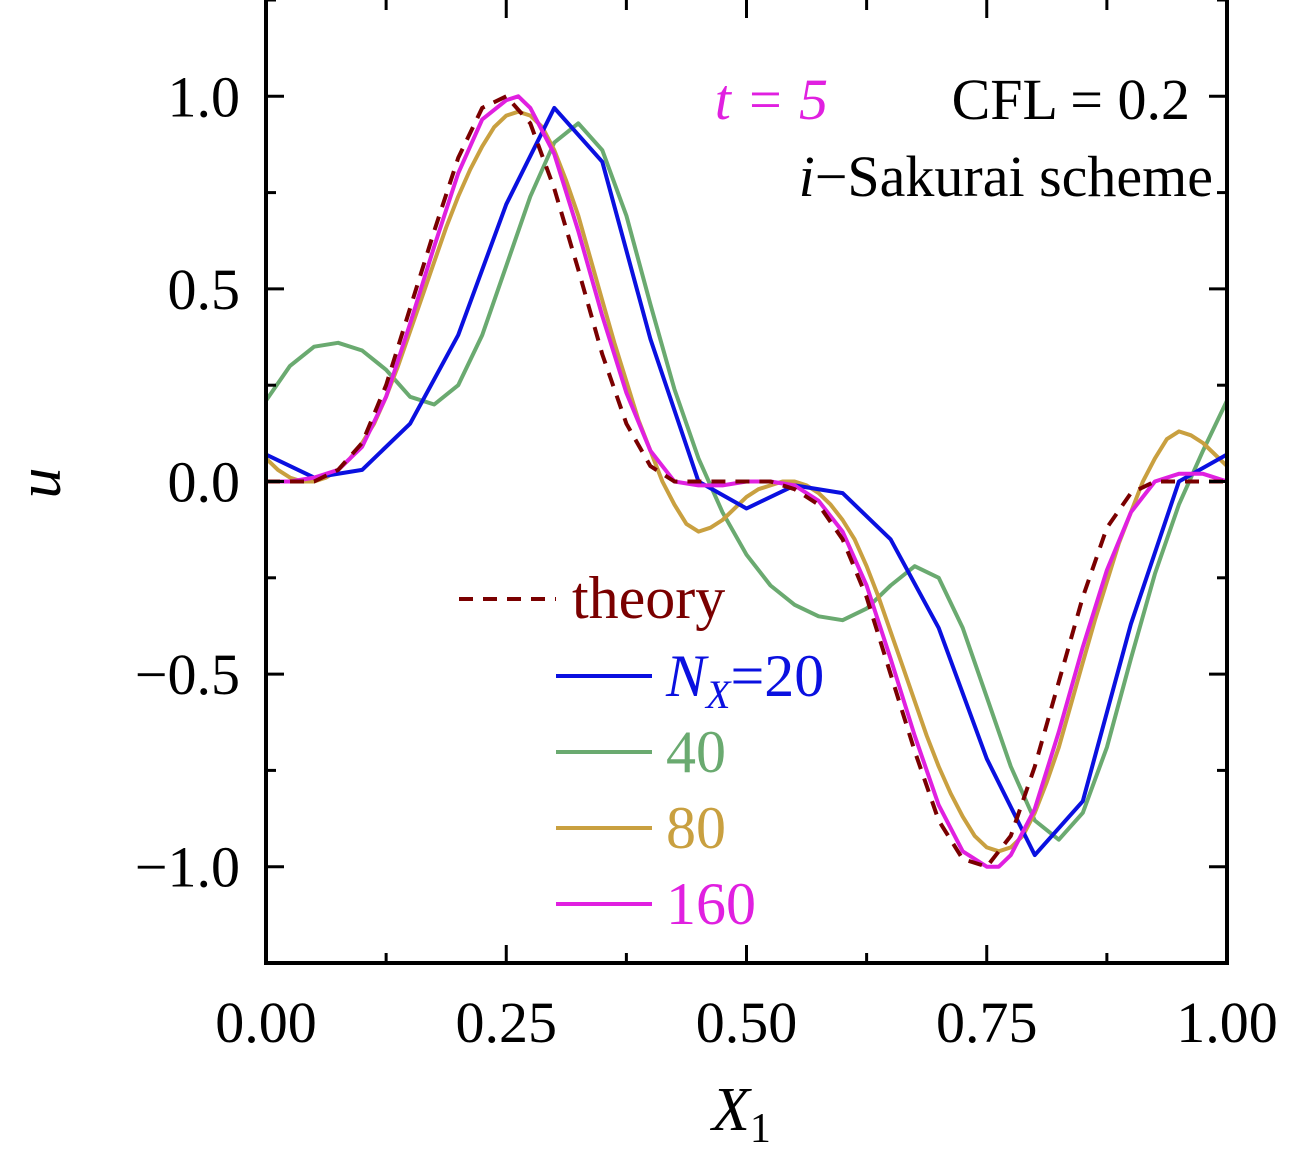 The width and height of the screenshot is (1291, 1158). Describe the element at coordinates (740, 1114) in the screenshot. I see `x-axis-title: X1` at that location.